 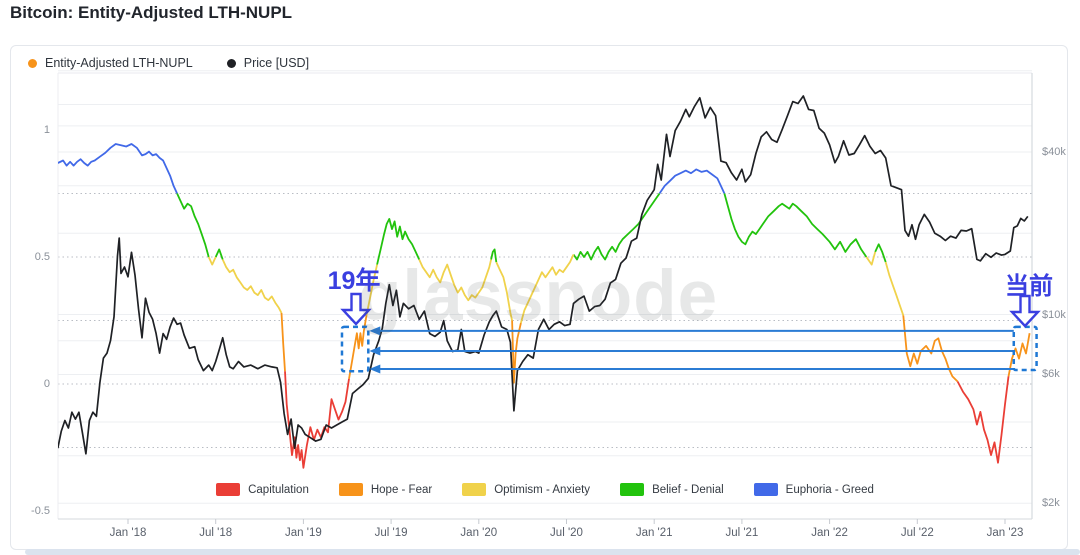 What do you see at coordinates (552, 552) in the screenshot?
I see `horizontal-scrollbar` at bounding box center [552, 552].